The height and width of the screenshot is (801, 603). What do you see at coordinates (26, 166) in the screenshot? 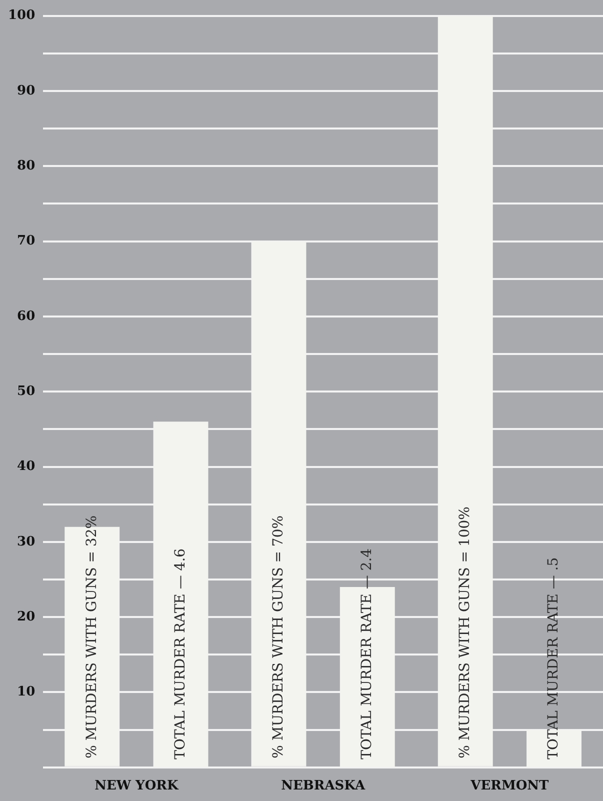
I see `y-tick-label: 80` at bounding box center [26, 166].